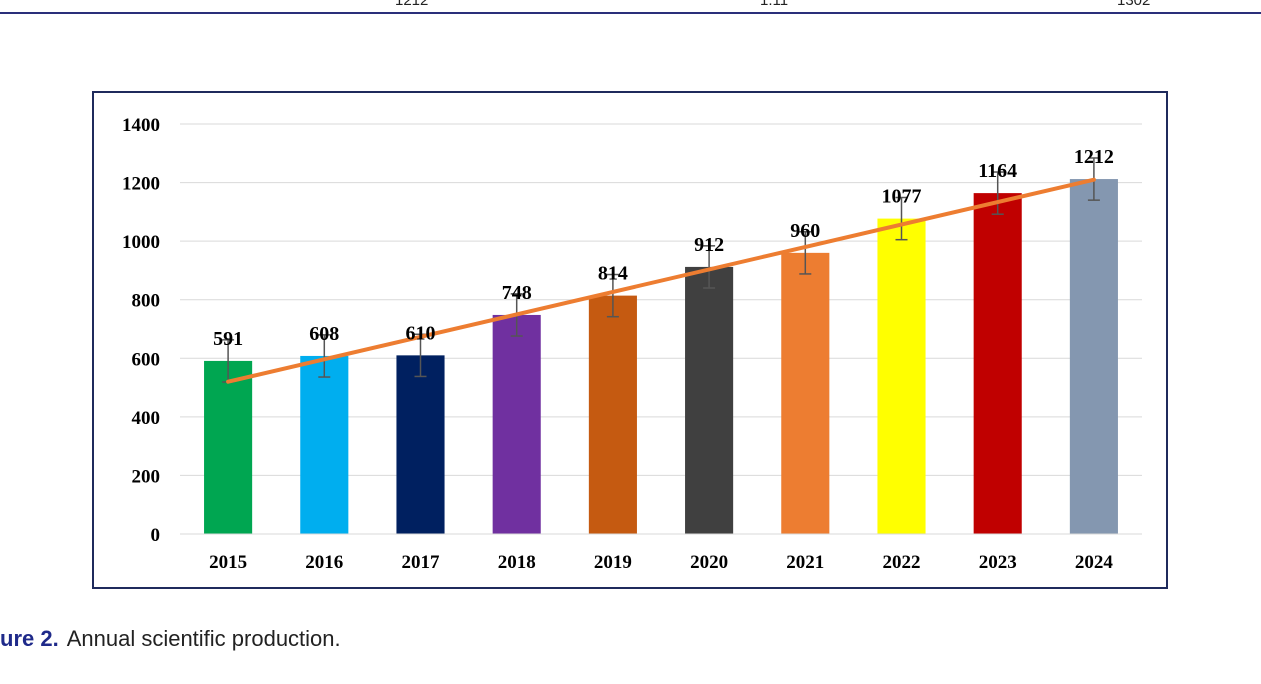  Describe the element at coordinates (1094, 562) in the screenshot. I see `x-tick-label: 2024` at that location.